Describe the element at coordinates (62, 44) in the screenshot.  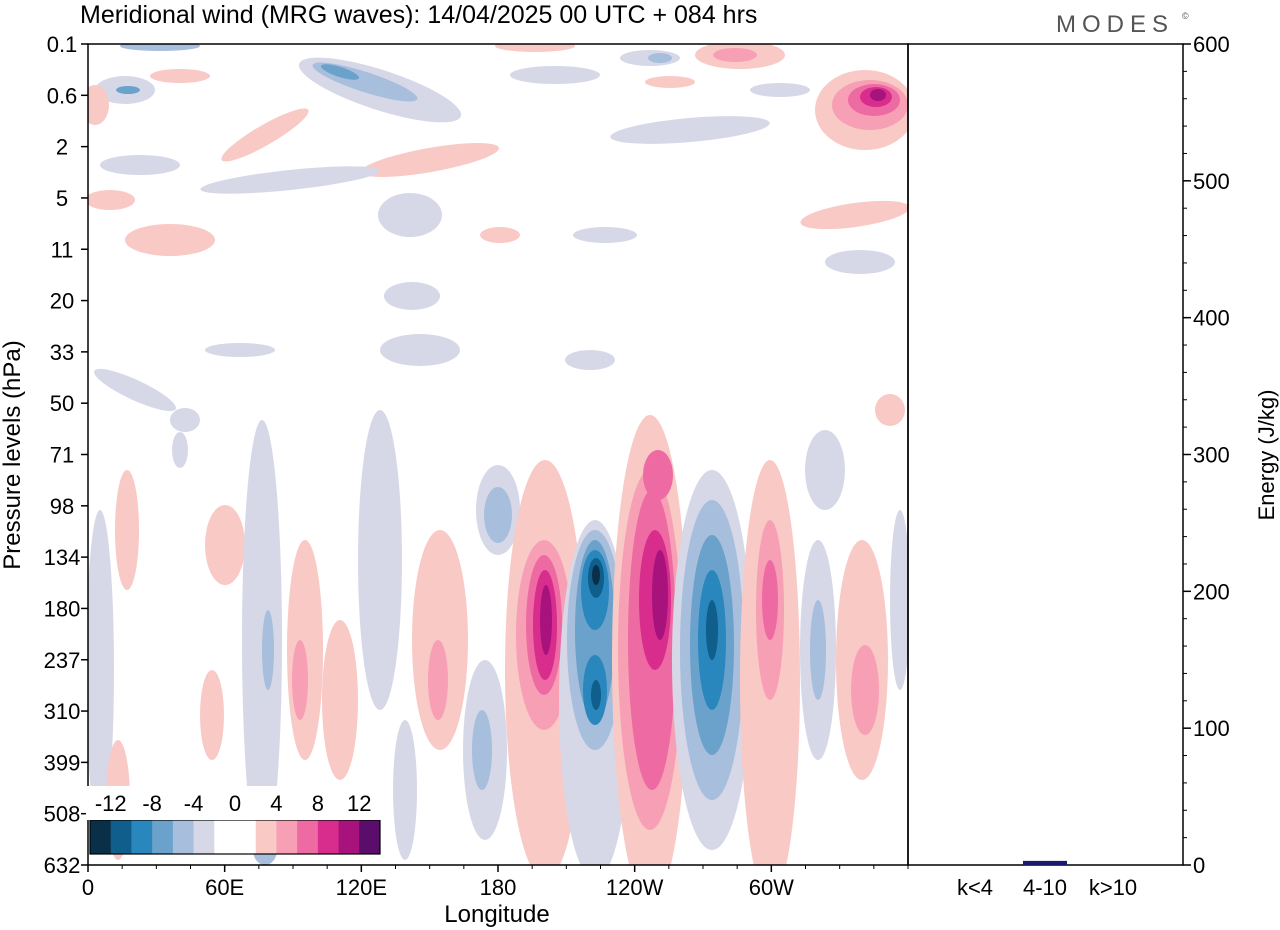
I see `y-tick-label: 0.1` at that location.